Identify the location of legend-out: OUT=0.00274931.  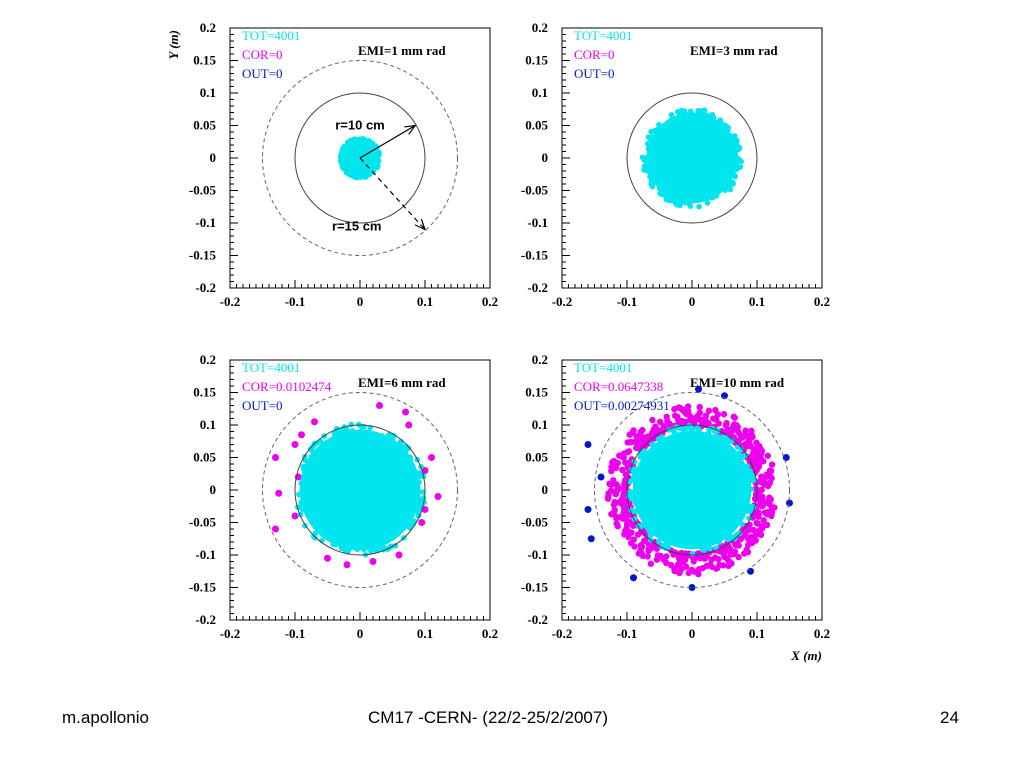
(622, 405).